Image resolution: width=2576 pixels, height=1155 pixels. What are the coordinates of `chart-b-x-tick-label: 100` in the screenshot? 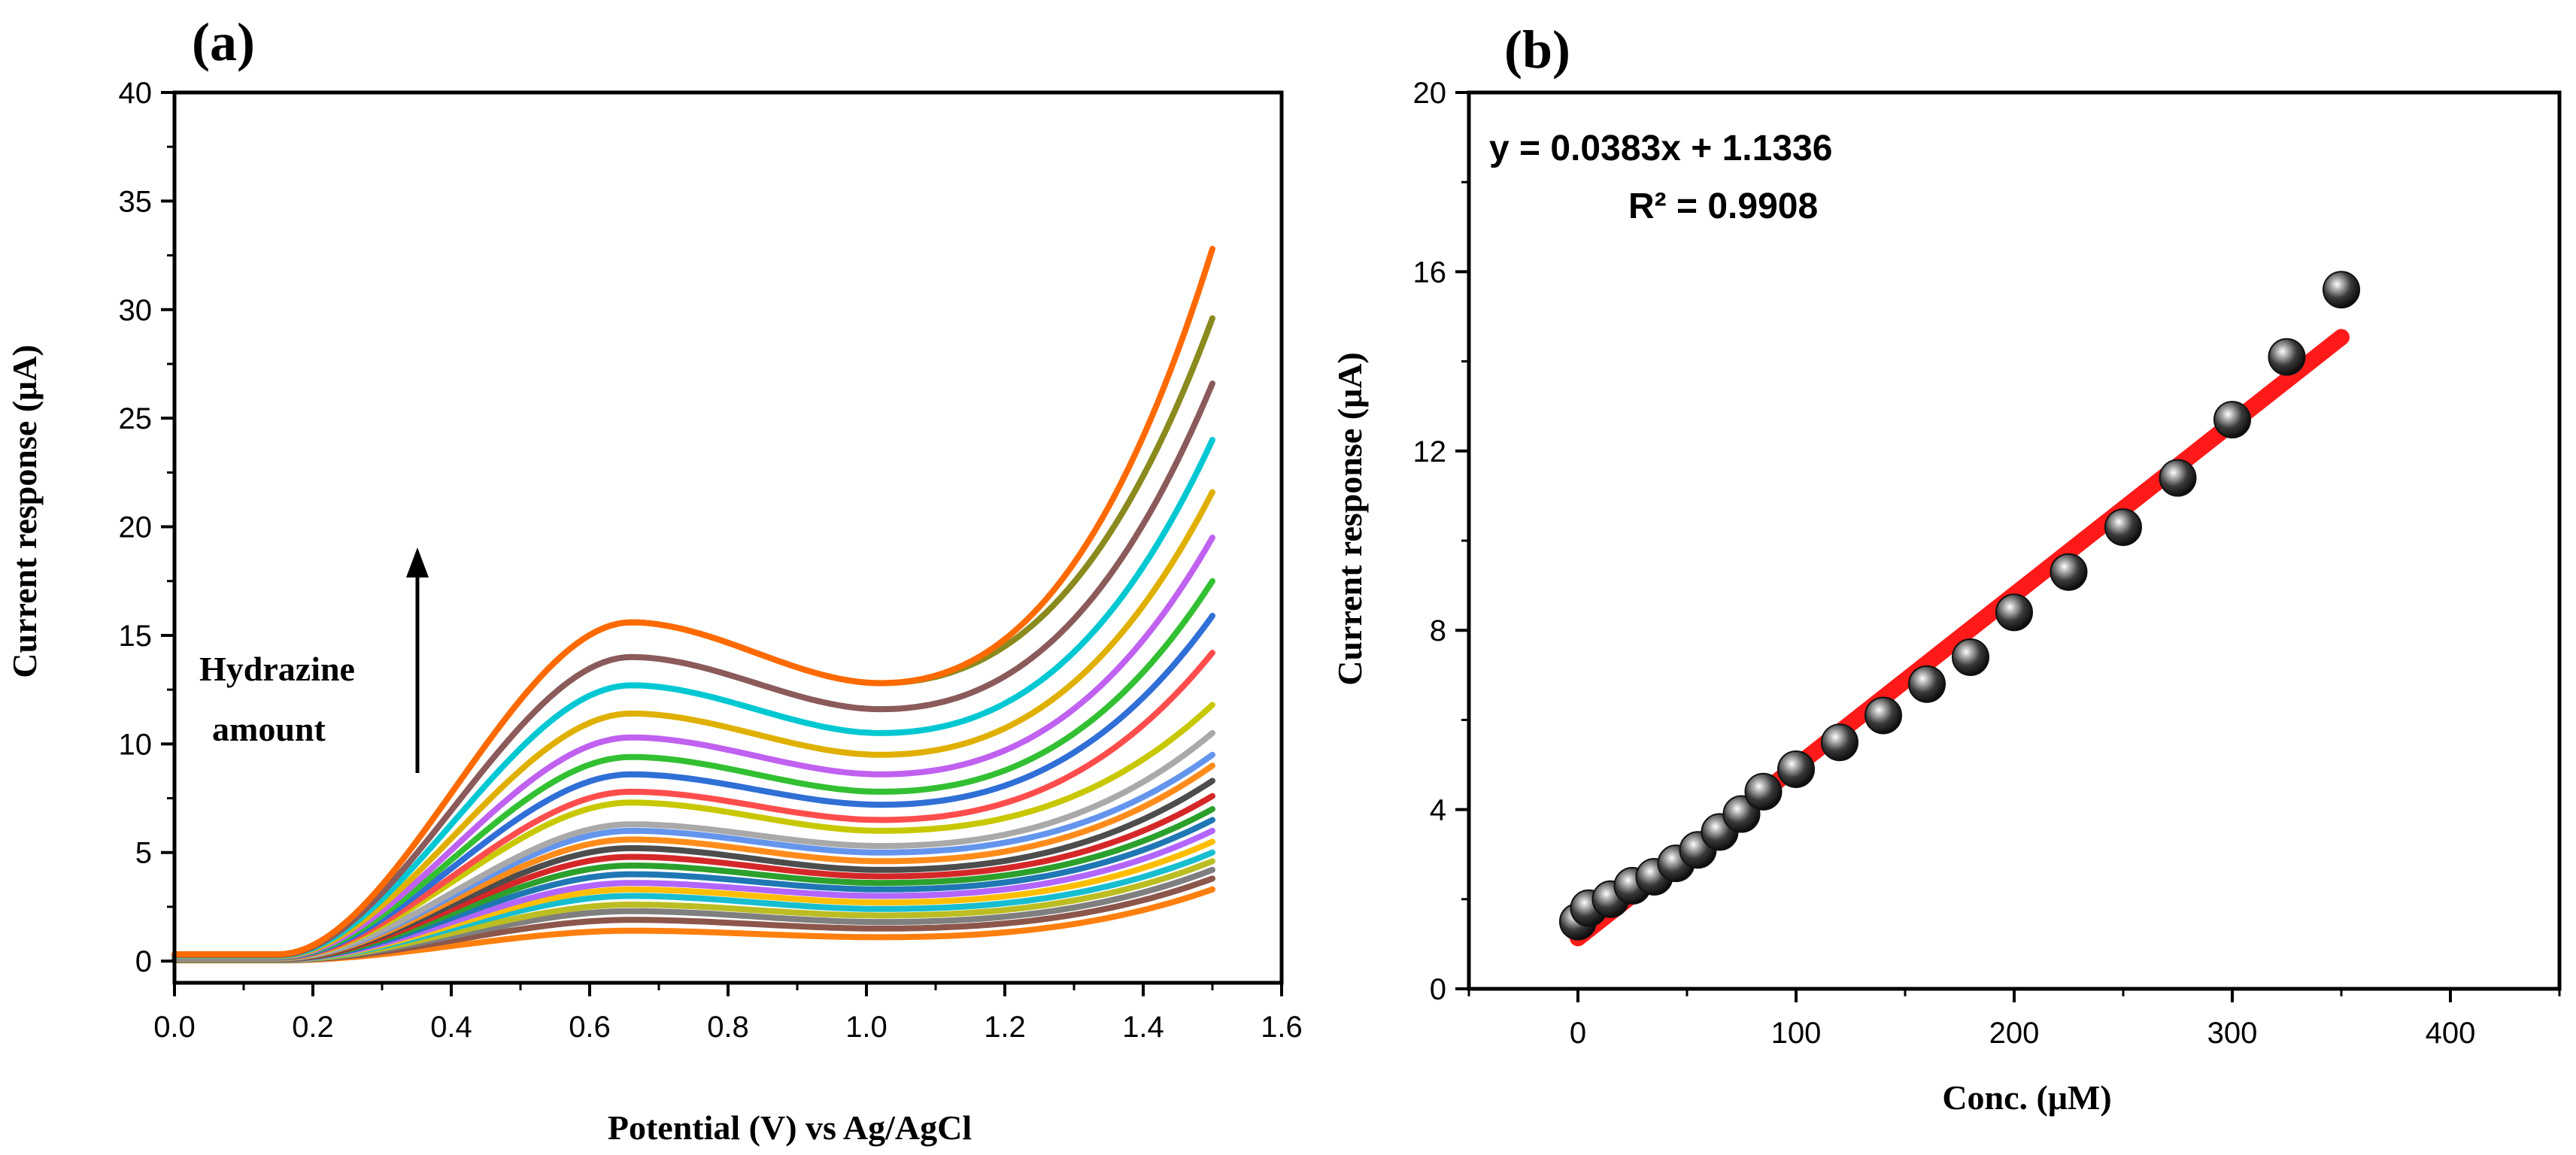 It's located at (1796, 1033).